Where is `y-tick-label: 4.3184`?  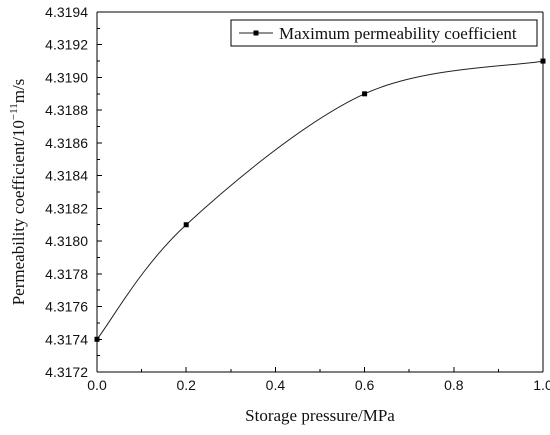 y-tick-label: 4.3184 is located at coordinates (66, 176).